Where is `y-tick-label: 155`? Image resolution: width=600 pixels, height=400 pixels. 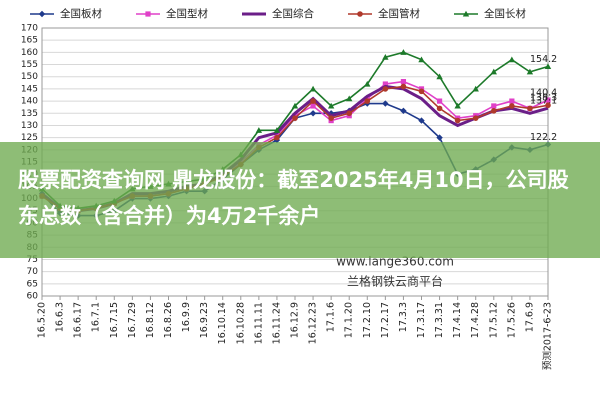 y-tick-label: 155 is located at coordinates (29, 65).